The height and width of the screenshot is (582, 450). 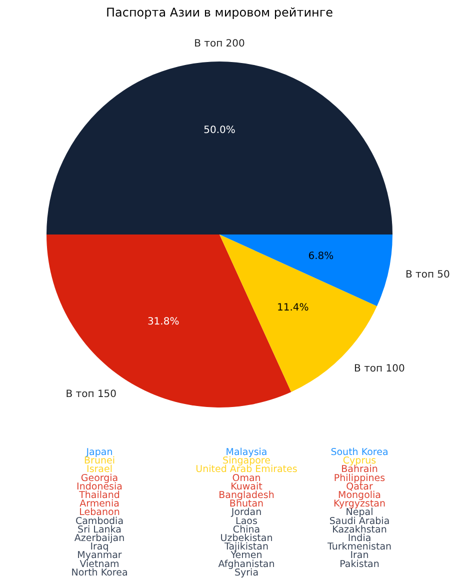 I want to click on text: Singapore, so click(x=246, y=461).